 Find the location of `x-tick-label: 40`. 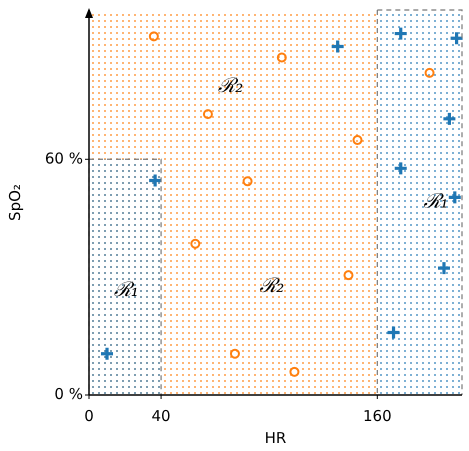

x-tick-label: 40 is located at coordinates (161, 416).